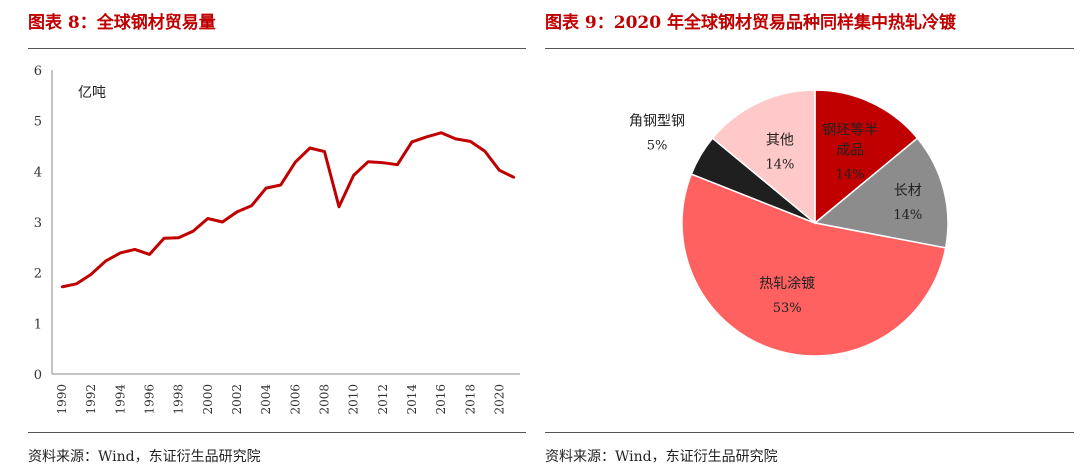  What do you see at coordinates (470, 399) in the screenshot?
I see `x-tick-label: 2018` at bounding box center [470, 399].